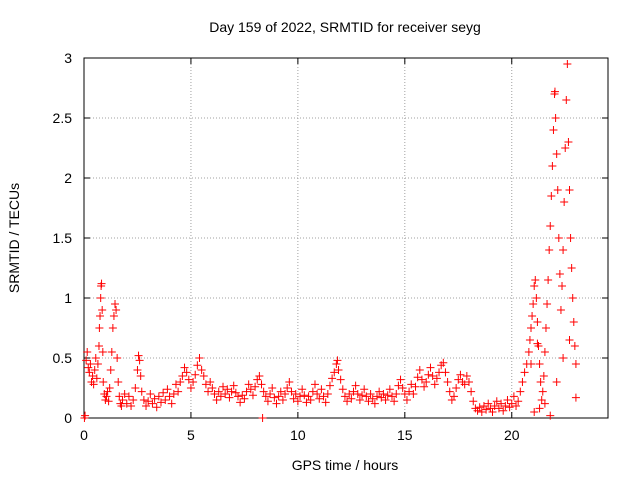  What do you see at coordinates (191, 435) in the screenshot?
I see `x-tick-label: 5` at bounding box center [191, 435].